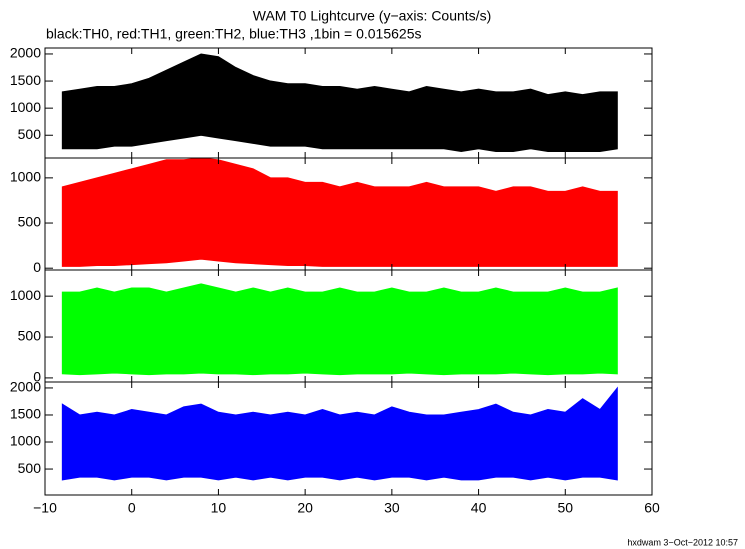 This screenshot has height=549, width=745. Describe the element at coordinates (45, 508) in the screenshot. I see `x-tick-label: −10` at that location.